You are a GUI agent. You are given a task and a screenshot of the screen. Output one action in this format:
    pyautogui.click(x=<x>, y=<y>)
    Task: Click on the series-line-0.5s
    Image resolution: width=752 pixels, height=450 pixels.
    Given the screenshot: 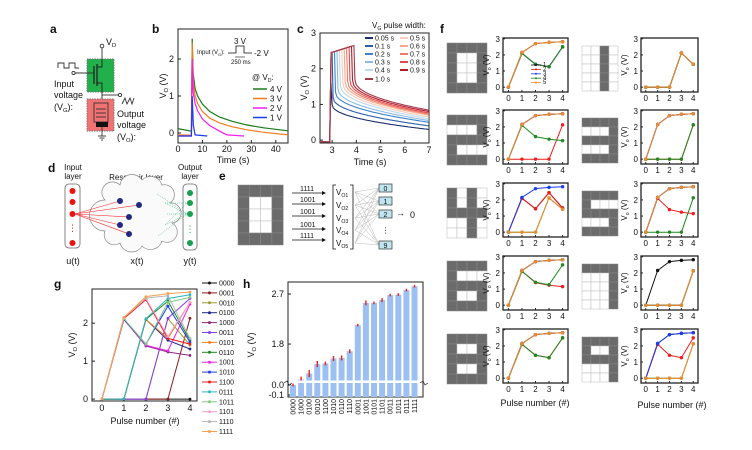 What is the action you would take?
    pyautogui.click(x=374, y=95)
    